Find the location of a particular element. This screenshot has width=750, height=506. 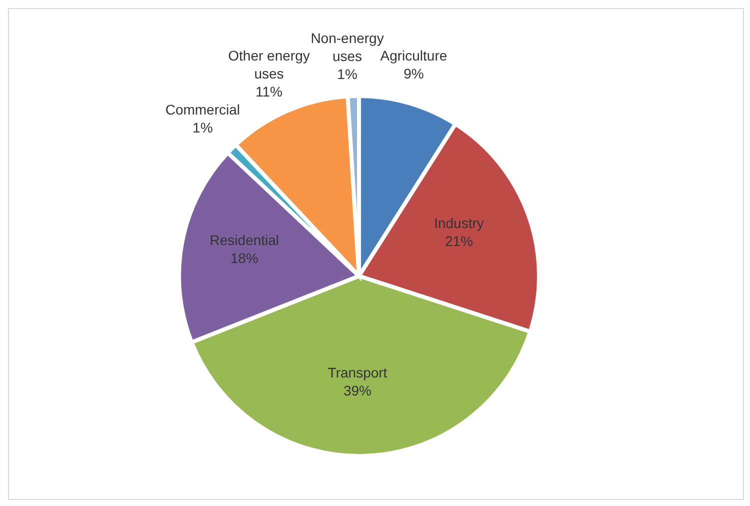

slice-label: Commercial is located at coordinates (202, 109).